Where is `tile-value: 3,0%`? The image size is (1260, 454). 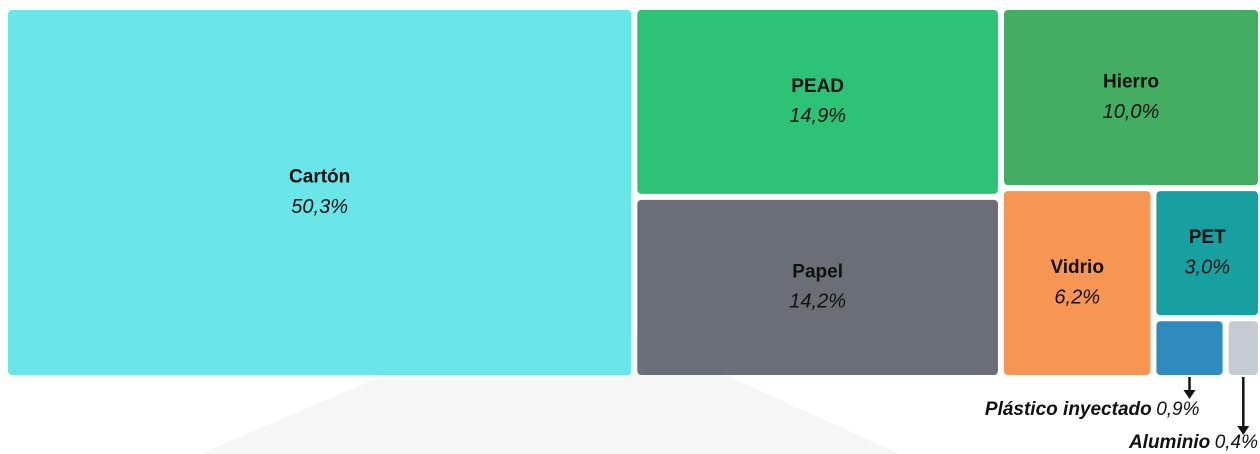 tile-value: 3,0% is located at coordinates (1207, 267).